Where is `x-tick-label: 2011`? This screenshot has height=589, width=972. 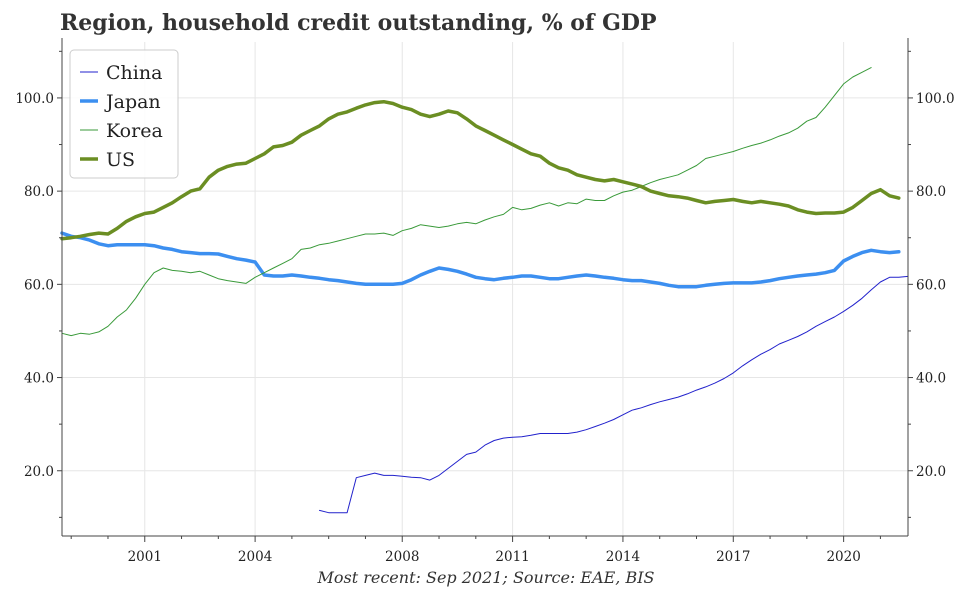 x-tick-label: 2011 is located at coordinates (512, 557).